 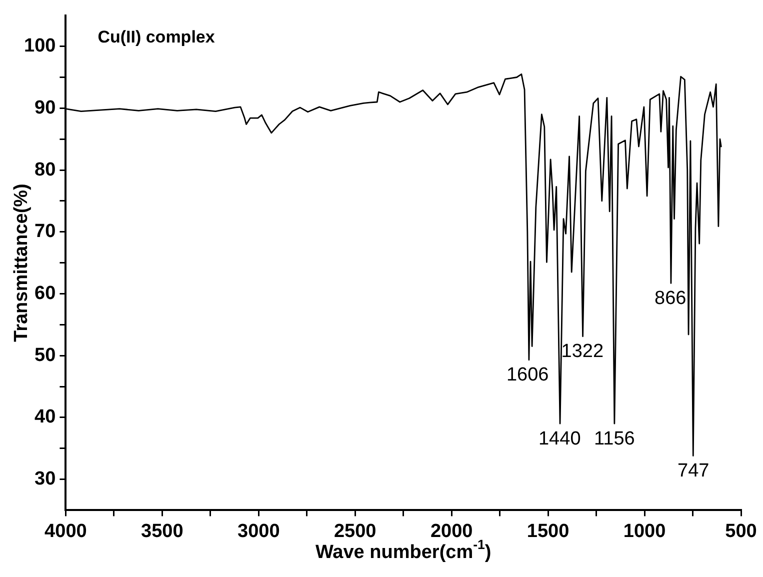 I want to click on y-tick-label: 40, so click(x=45, y=417).